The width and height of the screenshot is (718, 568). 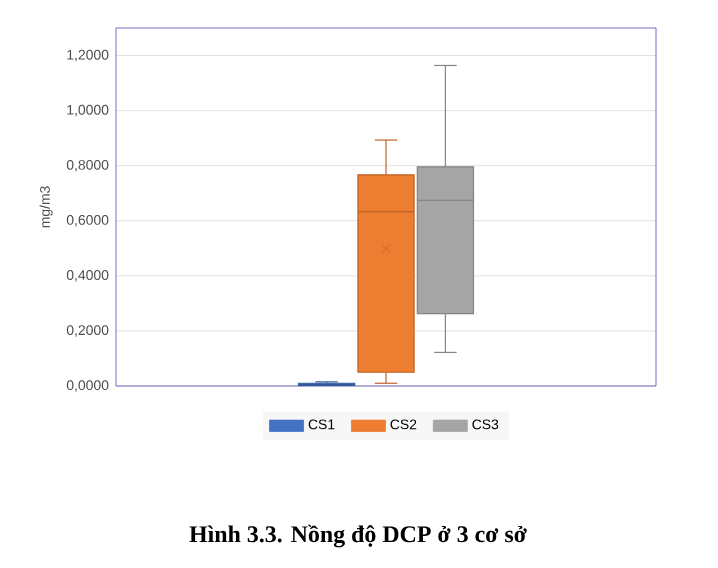 What do you see at coordinates (358, 536) in the screenshot?
I see `text: Hình 3.3. Nồng độ DCP ở 3 cơ sở` at bounding box center [358, 536].